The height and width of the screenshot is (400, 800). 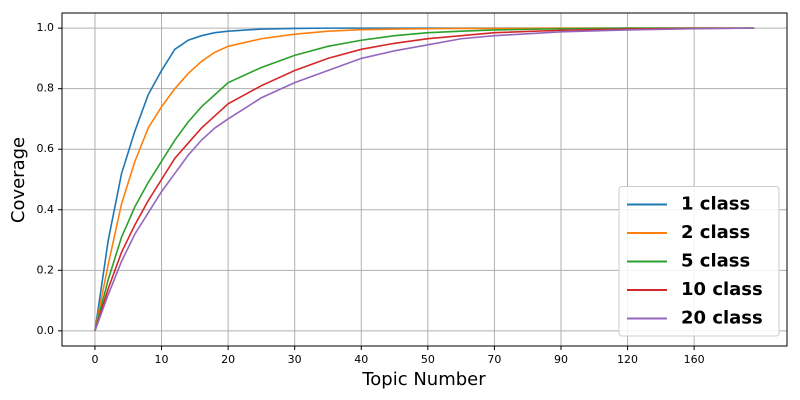 I want to click on x-tick-label: 20, so click(x=228, y=359).